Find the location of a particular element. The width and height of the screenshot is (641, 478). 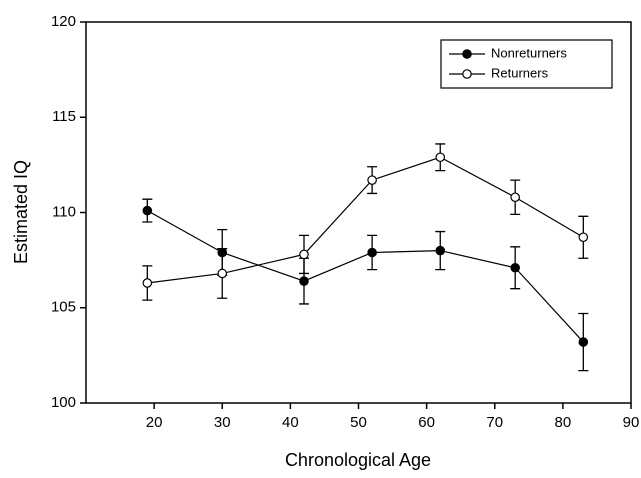

legend-label: Nonreturners is located at coordinates (529, 52).